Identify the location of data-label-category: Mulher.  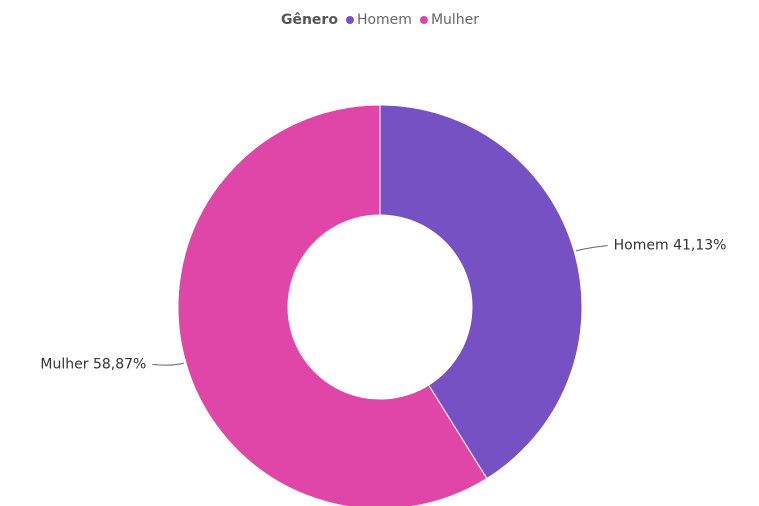
(64, 364).